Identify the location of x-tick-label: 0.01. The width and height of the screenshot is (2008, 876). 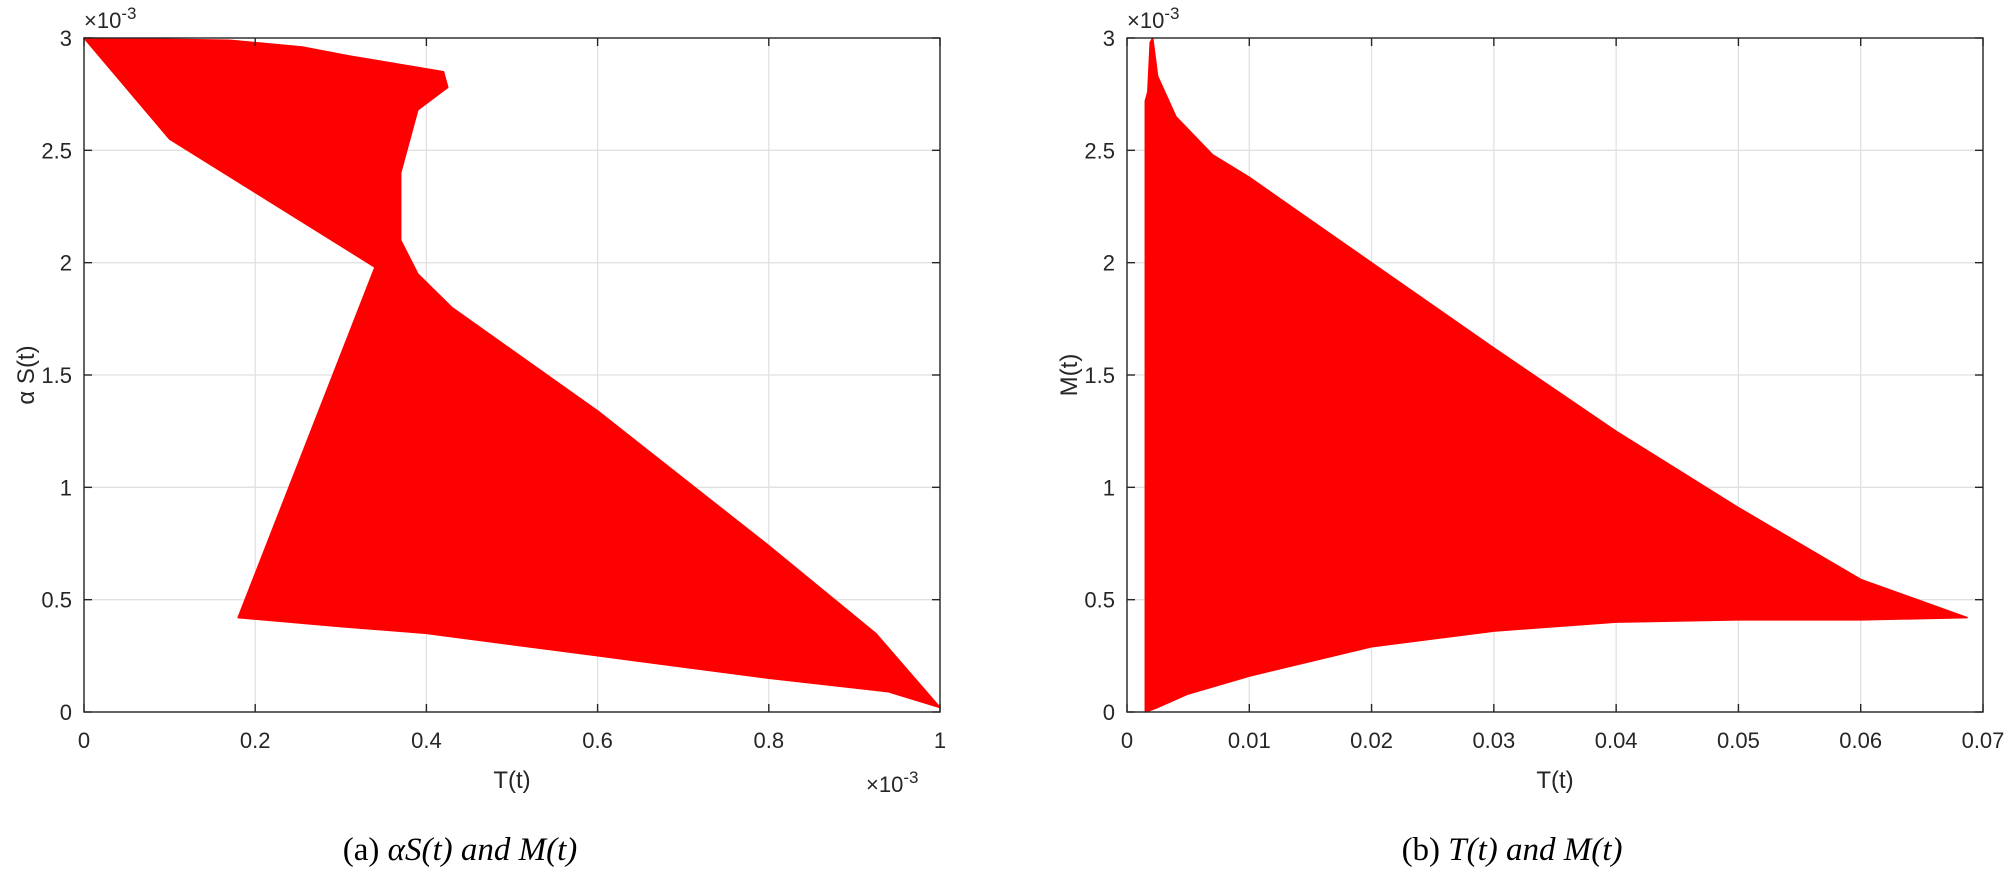
(1249, 740).